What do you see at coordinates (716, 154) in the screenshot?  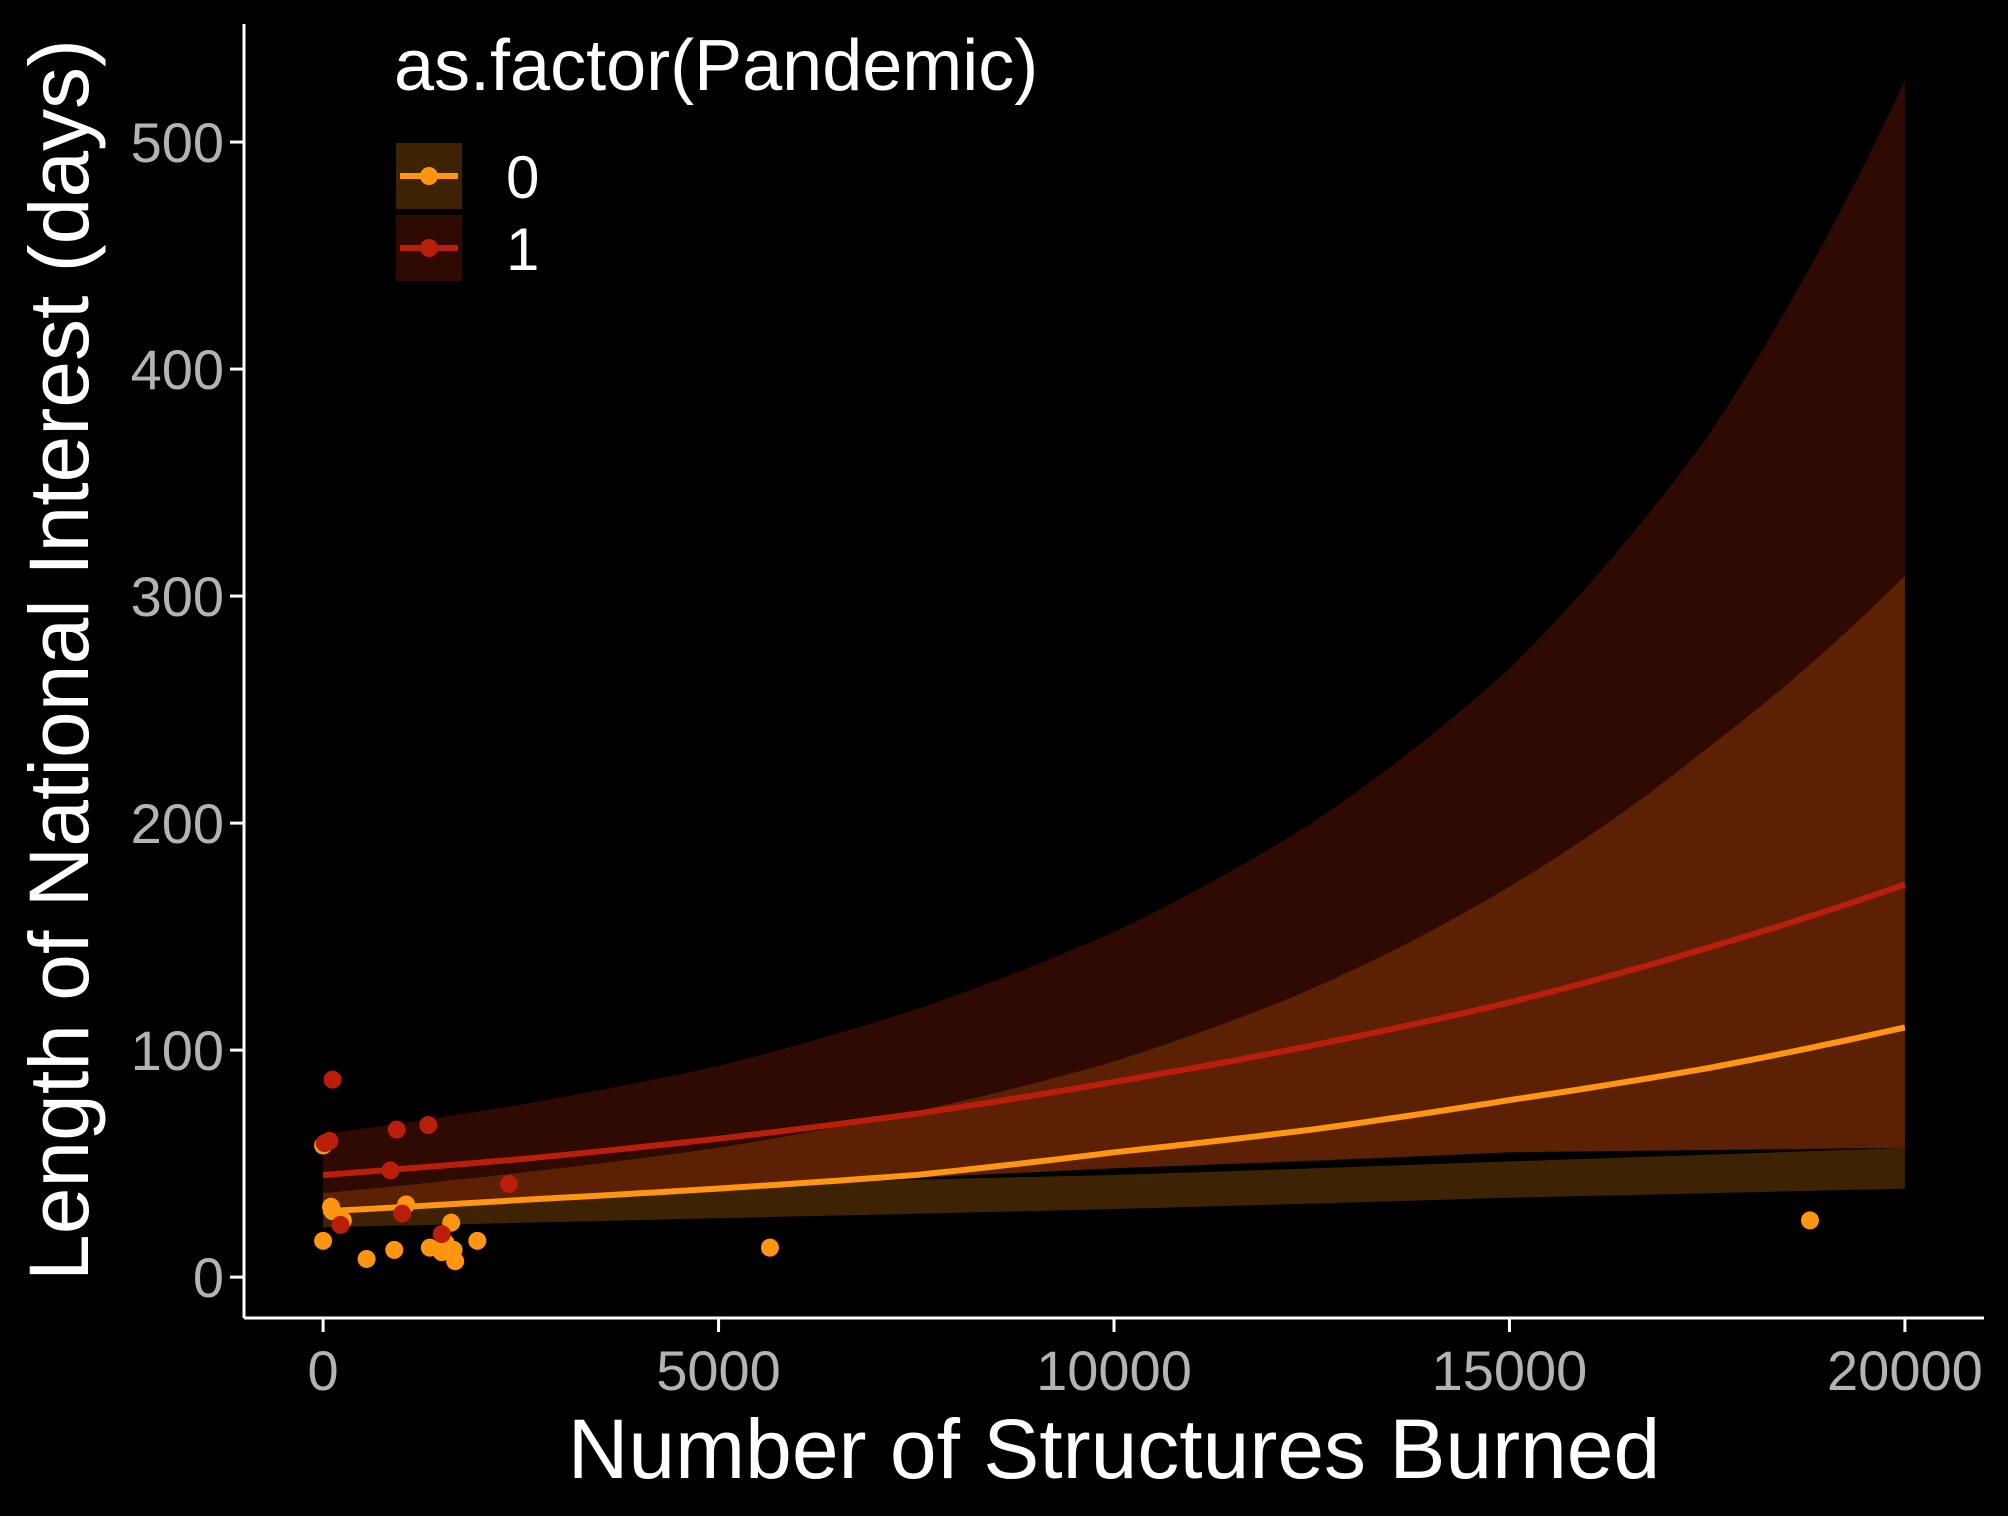 I see `legend: as.factor(Pandemic) 01` at bounding box center [716, 154].